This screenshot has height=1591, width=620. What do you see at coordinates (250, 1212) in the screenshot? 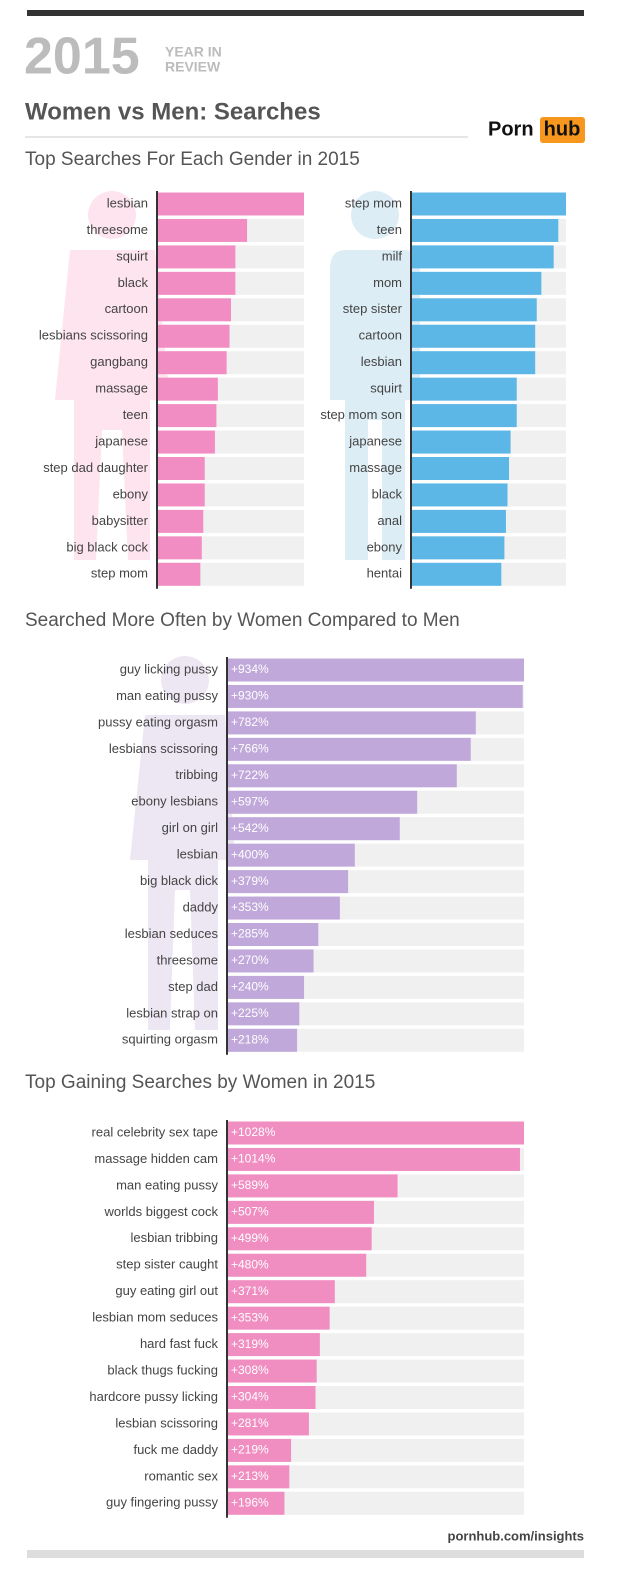
I see `value-label: +507%` at bounding box center [250, 1212].